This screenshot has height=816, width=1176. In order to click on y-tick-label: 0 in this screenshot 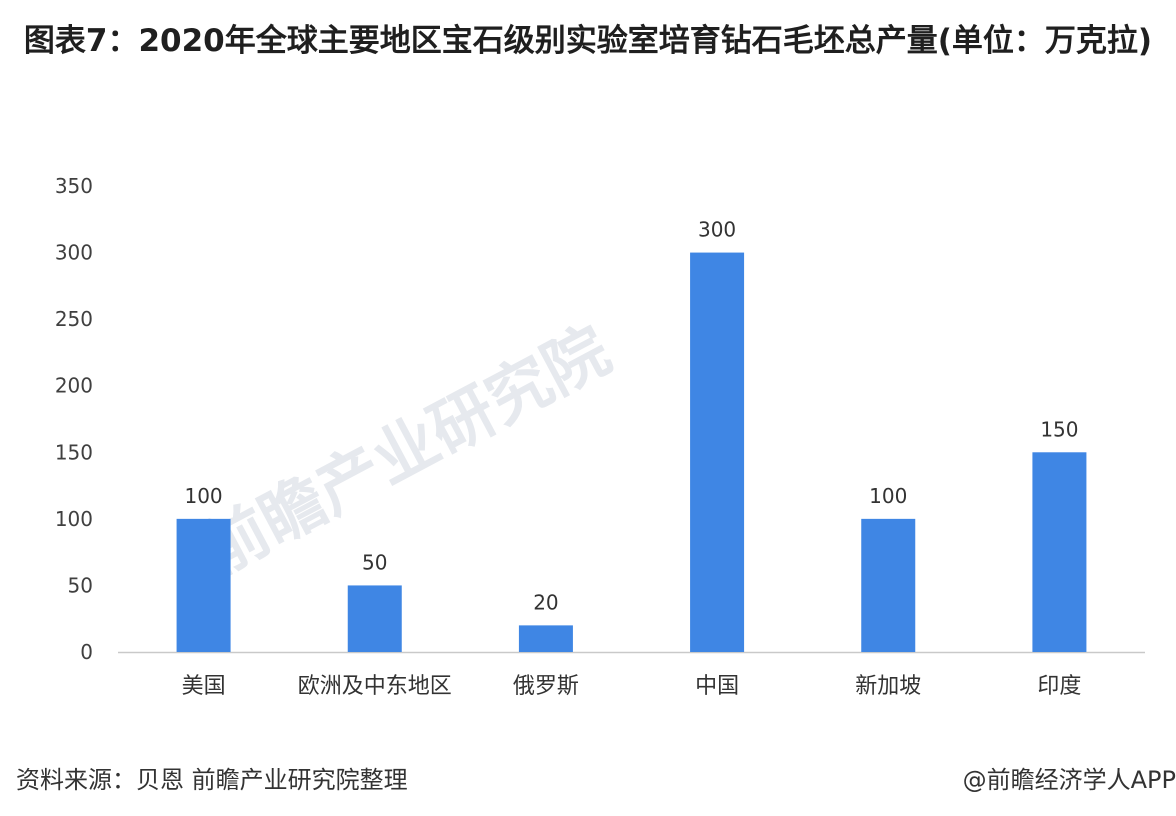, I will do `click(86, 652)`.